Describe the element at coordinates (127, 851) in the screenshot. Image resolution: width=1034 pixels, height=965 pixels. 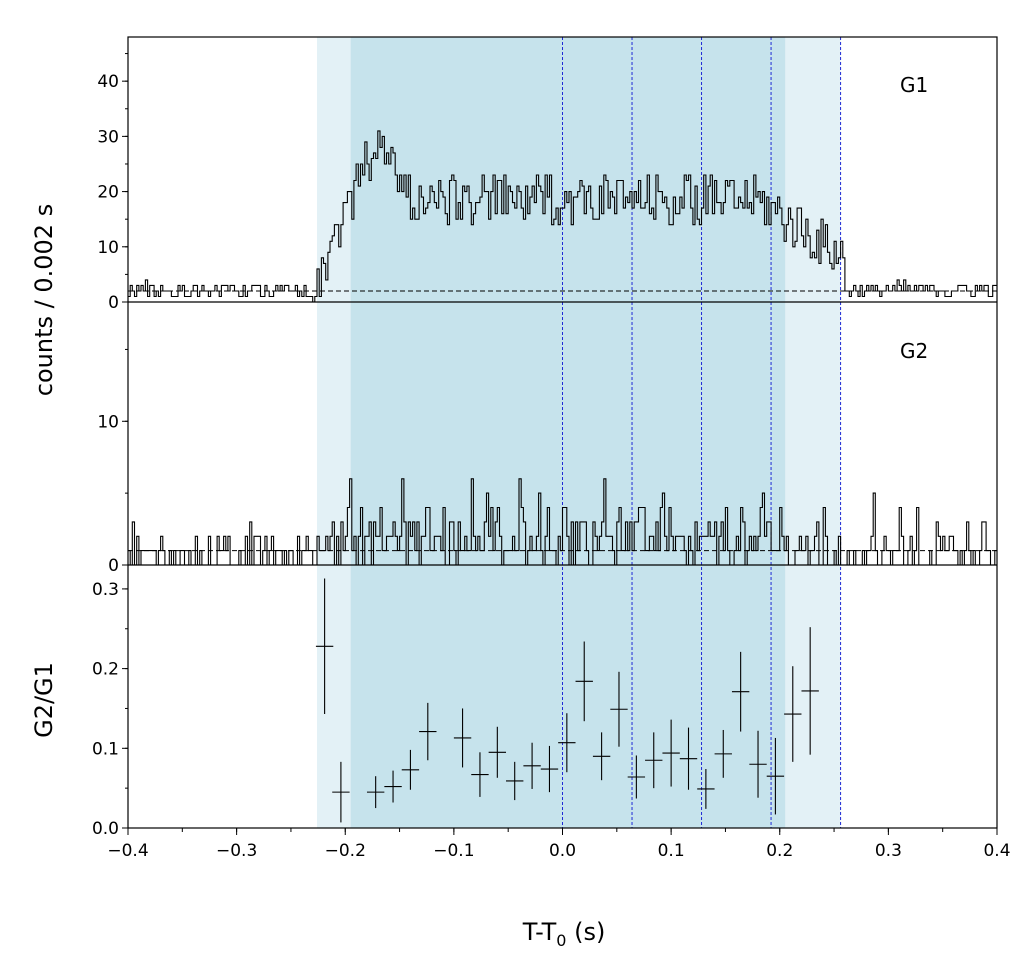
I see `x-tick-label: −0.4` at that location.